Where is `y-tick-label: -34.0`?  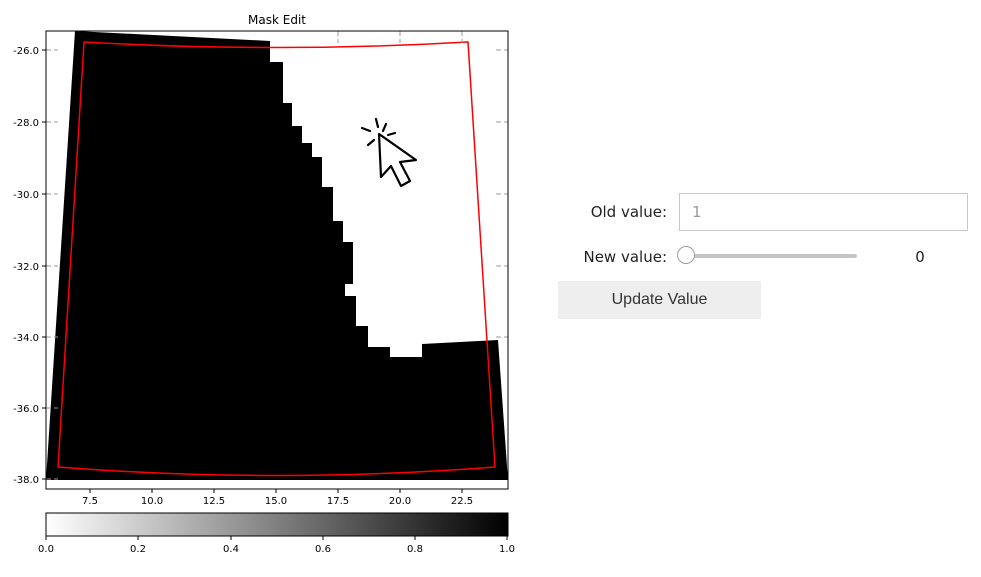 y-tick-label: -34.0 is located at coordinates (26, 338).